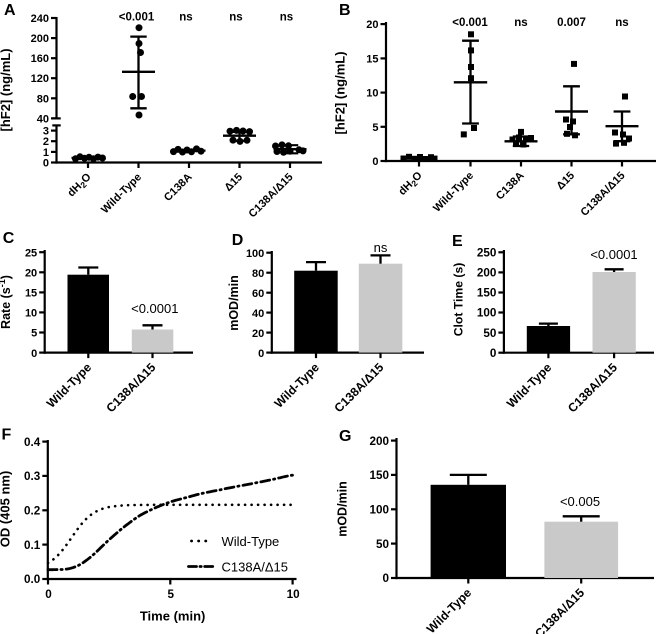 This screenshot has width=658, height=634. Describe the element at coordinates (345, 436) in the screenshot. I see `svg-text: G` at that location.